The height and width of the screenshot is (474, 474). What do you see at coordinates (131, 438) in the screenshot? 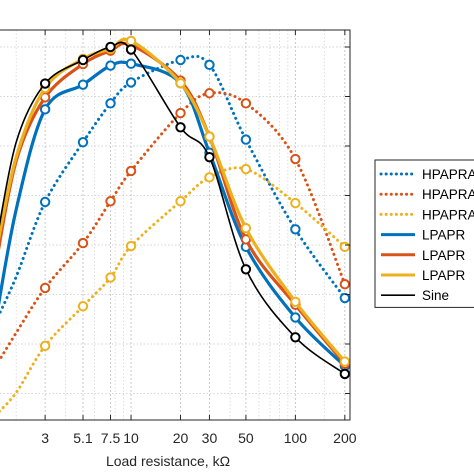
I see `x-tick-label: 10` at bounding box center [131, 438].